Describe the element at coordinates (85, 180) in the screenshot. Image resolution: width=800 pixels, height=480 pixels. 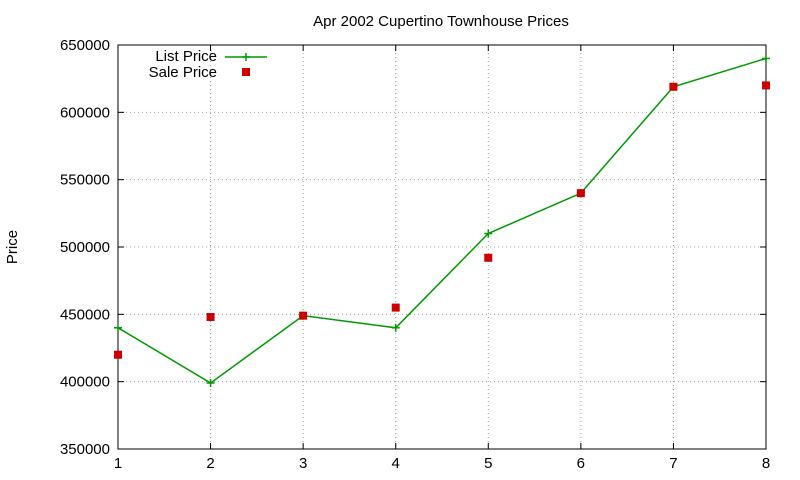
I see `y-tick-label: 550000` at that location.